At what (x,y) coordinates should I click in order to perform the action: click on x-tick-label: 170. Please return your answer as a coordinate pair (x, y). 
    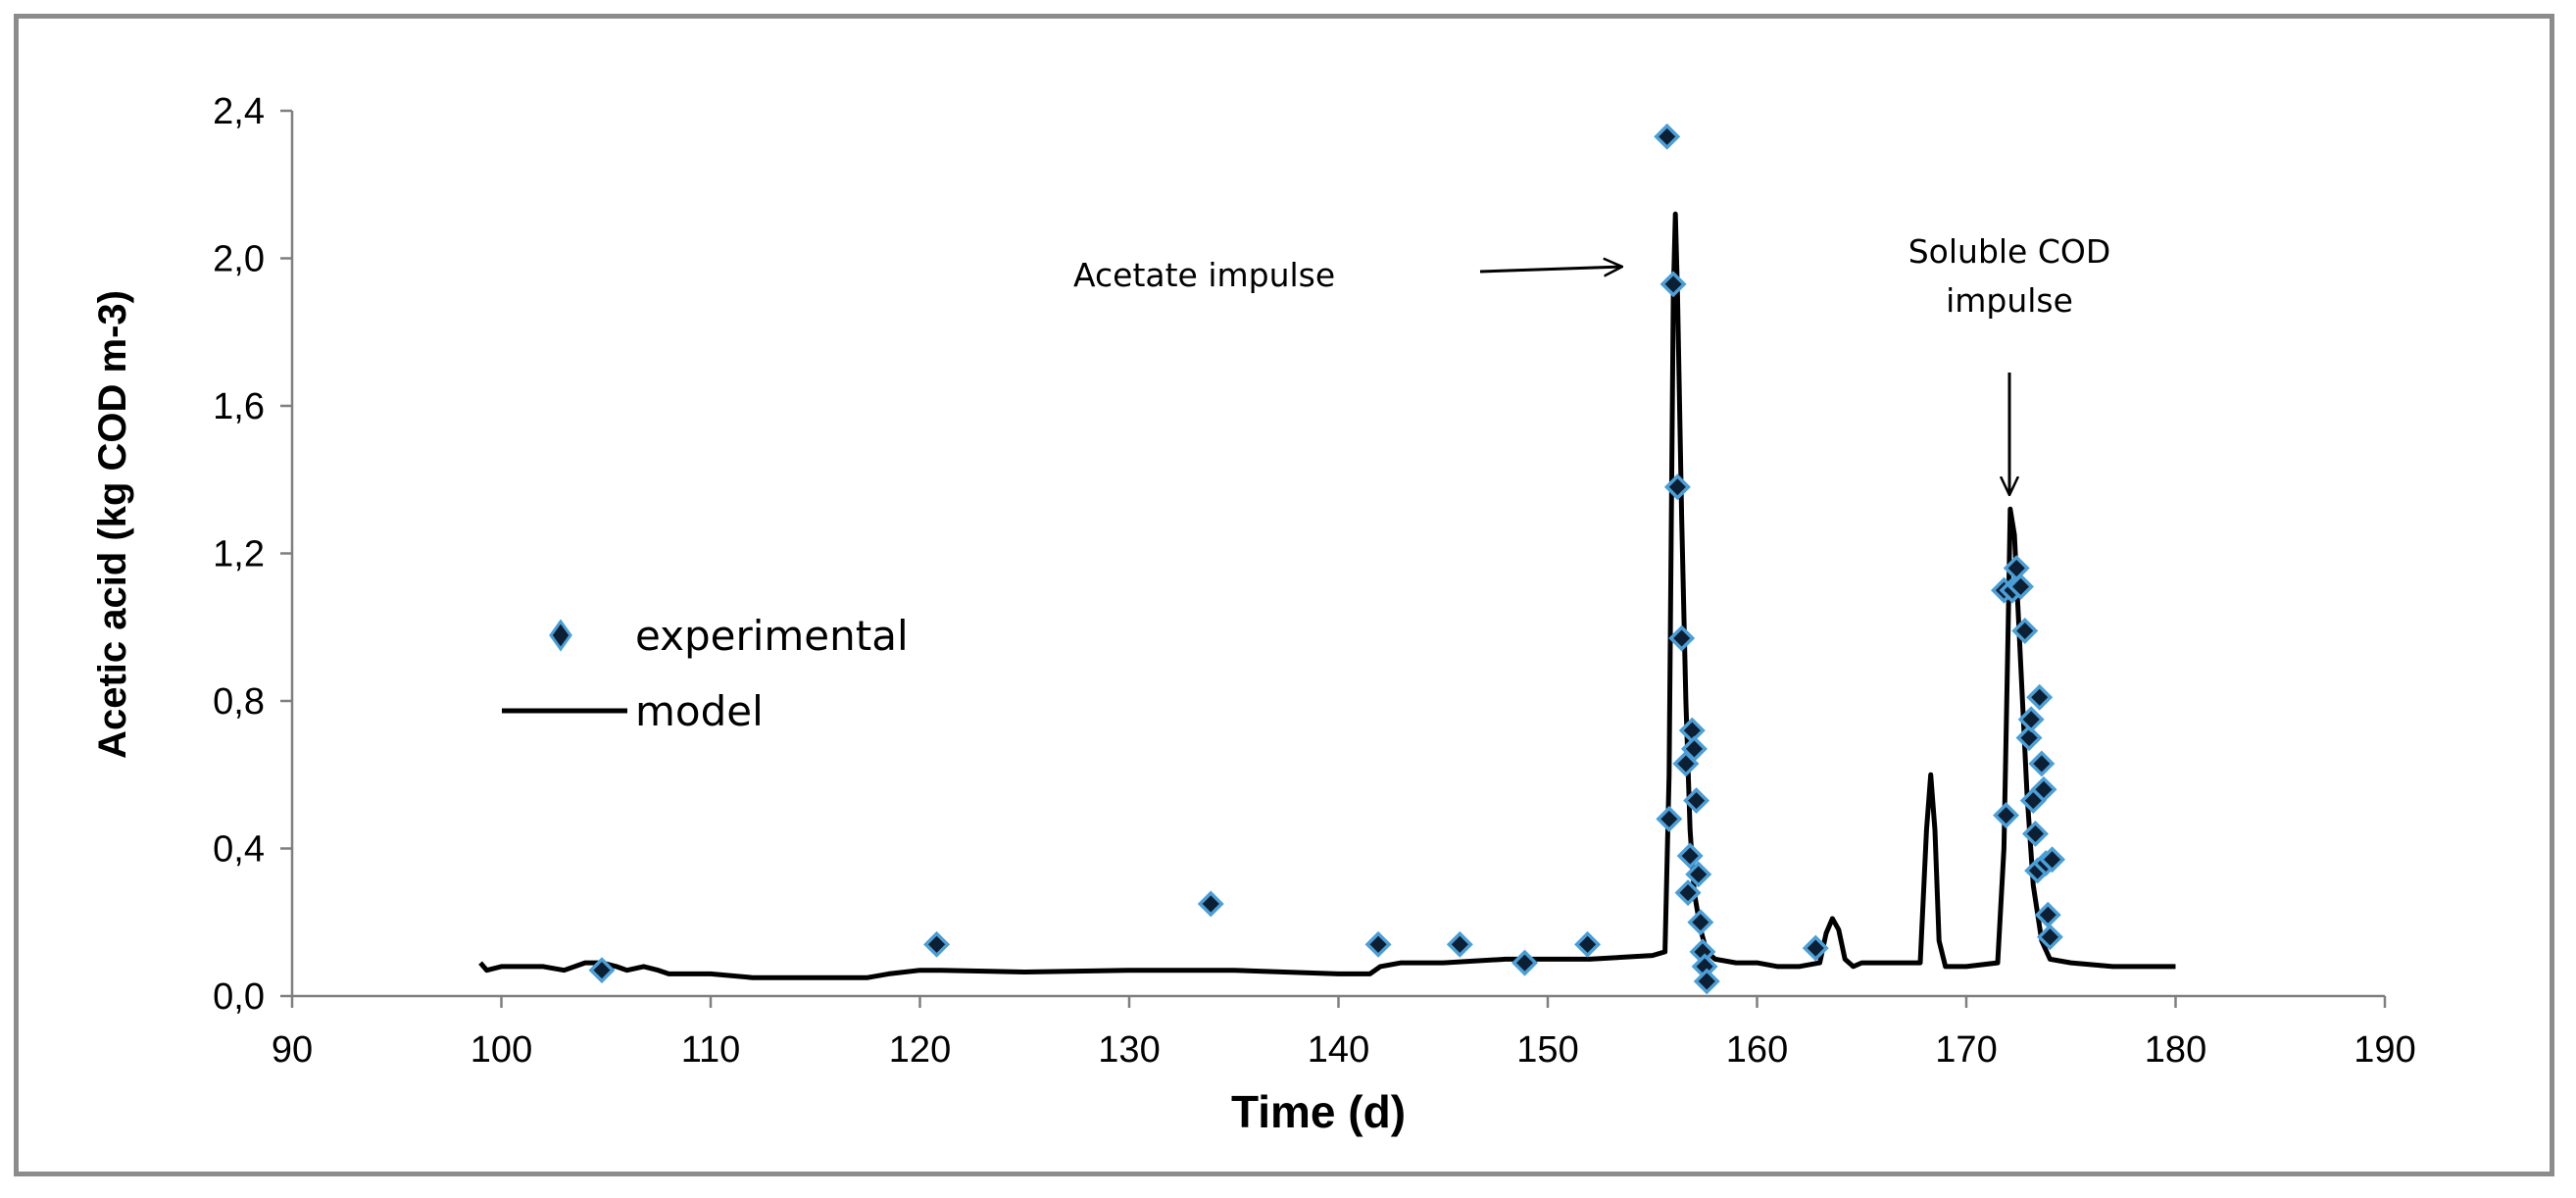
    Looking at the image, I should click on (1966, 1050).